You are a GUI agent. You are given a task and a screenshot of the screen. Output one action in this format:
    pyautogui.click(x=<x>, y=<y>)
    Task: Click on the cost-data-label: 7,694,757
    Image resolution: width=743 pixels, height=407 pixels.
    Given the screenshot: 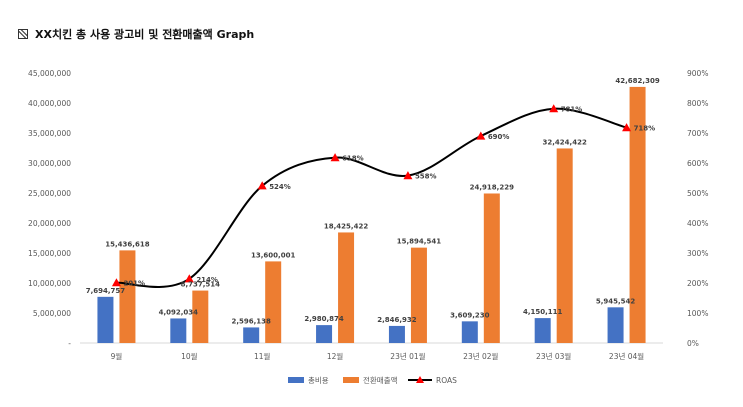 What is the action you would take?
    pyautogui.click(x=106, y=291)
    